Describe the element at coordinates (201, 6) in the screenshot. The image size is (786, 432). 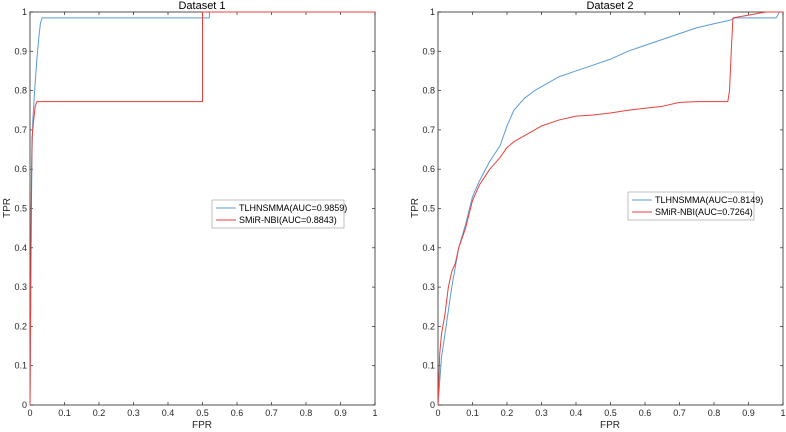
I see `chart-title: Dataset 1` at that location.